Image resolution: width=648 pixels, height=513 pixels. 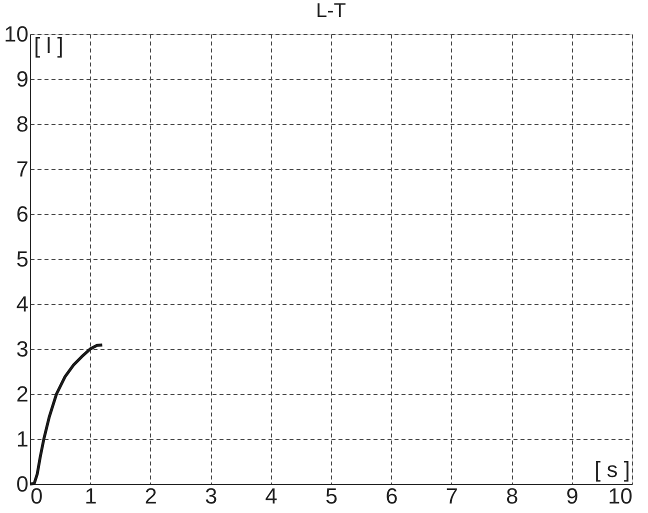 What do you see at coordinates (49, 45) in the screenshot?
I see `y-axis-title: [ l ]` at bounding box center [49, 45].